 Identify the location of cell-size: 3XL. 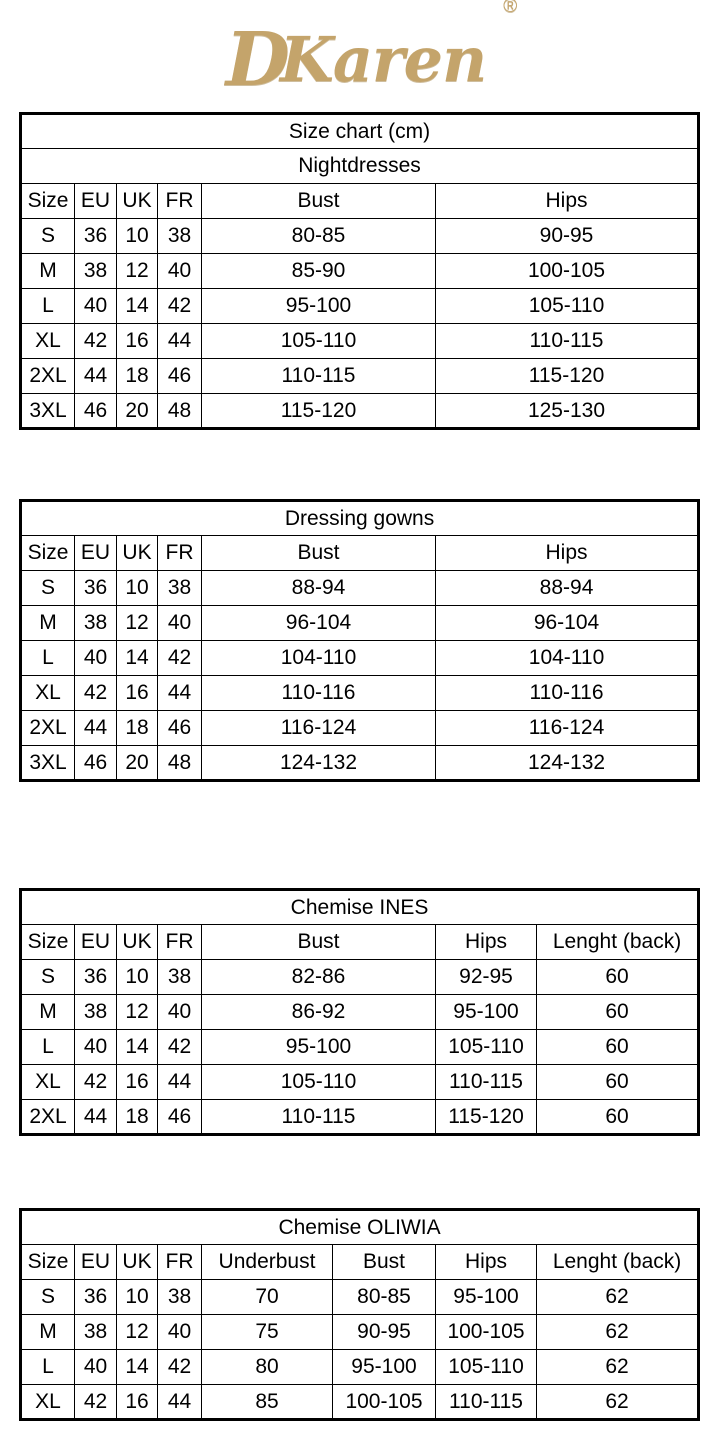
(47, 411).